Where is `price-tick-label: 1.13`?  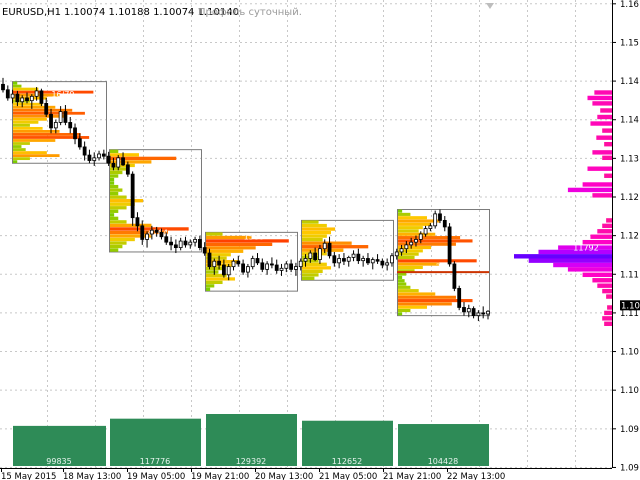
price-tick-label: 1.13 is located at coordinates (629, 159).